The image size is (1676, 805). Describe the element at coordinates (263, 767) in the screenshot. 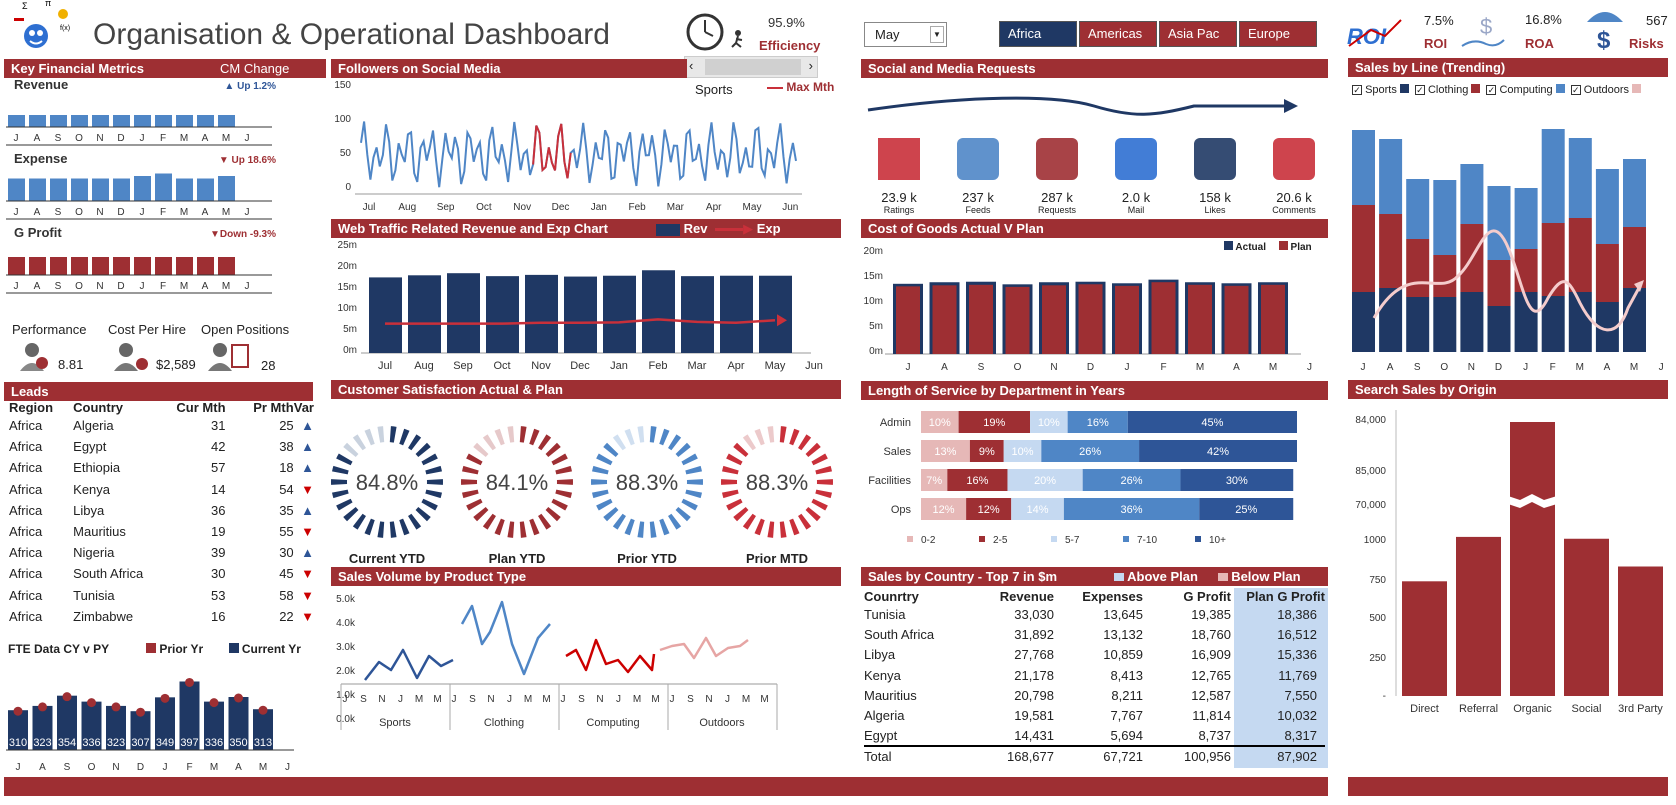

I see `fte-month-label: M` at that location.